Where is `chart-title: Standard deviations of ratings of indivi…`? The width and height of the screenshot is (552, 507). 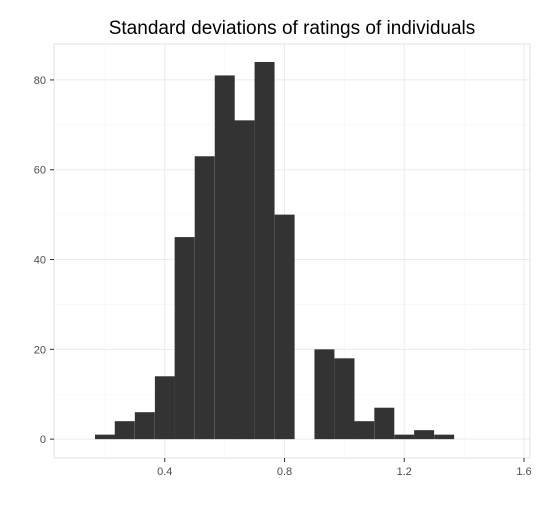 chart-title: Standard deviations of ratings of indivi… is located at coordinates (292, 28).